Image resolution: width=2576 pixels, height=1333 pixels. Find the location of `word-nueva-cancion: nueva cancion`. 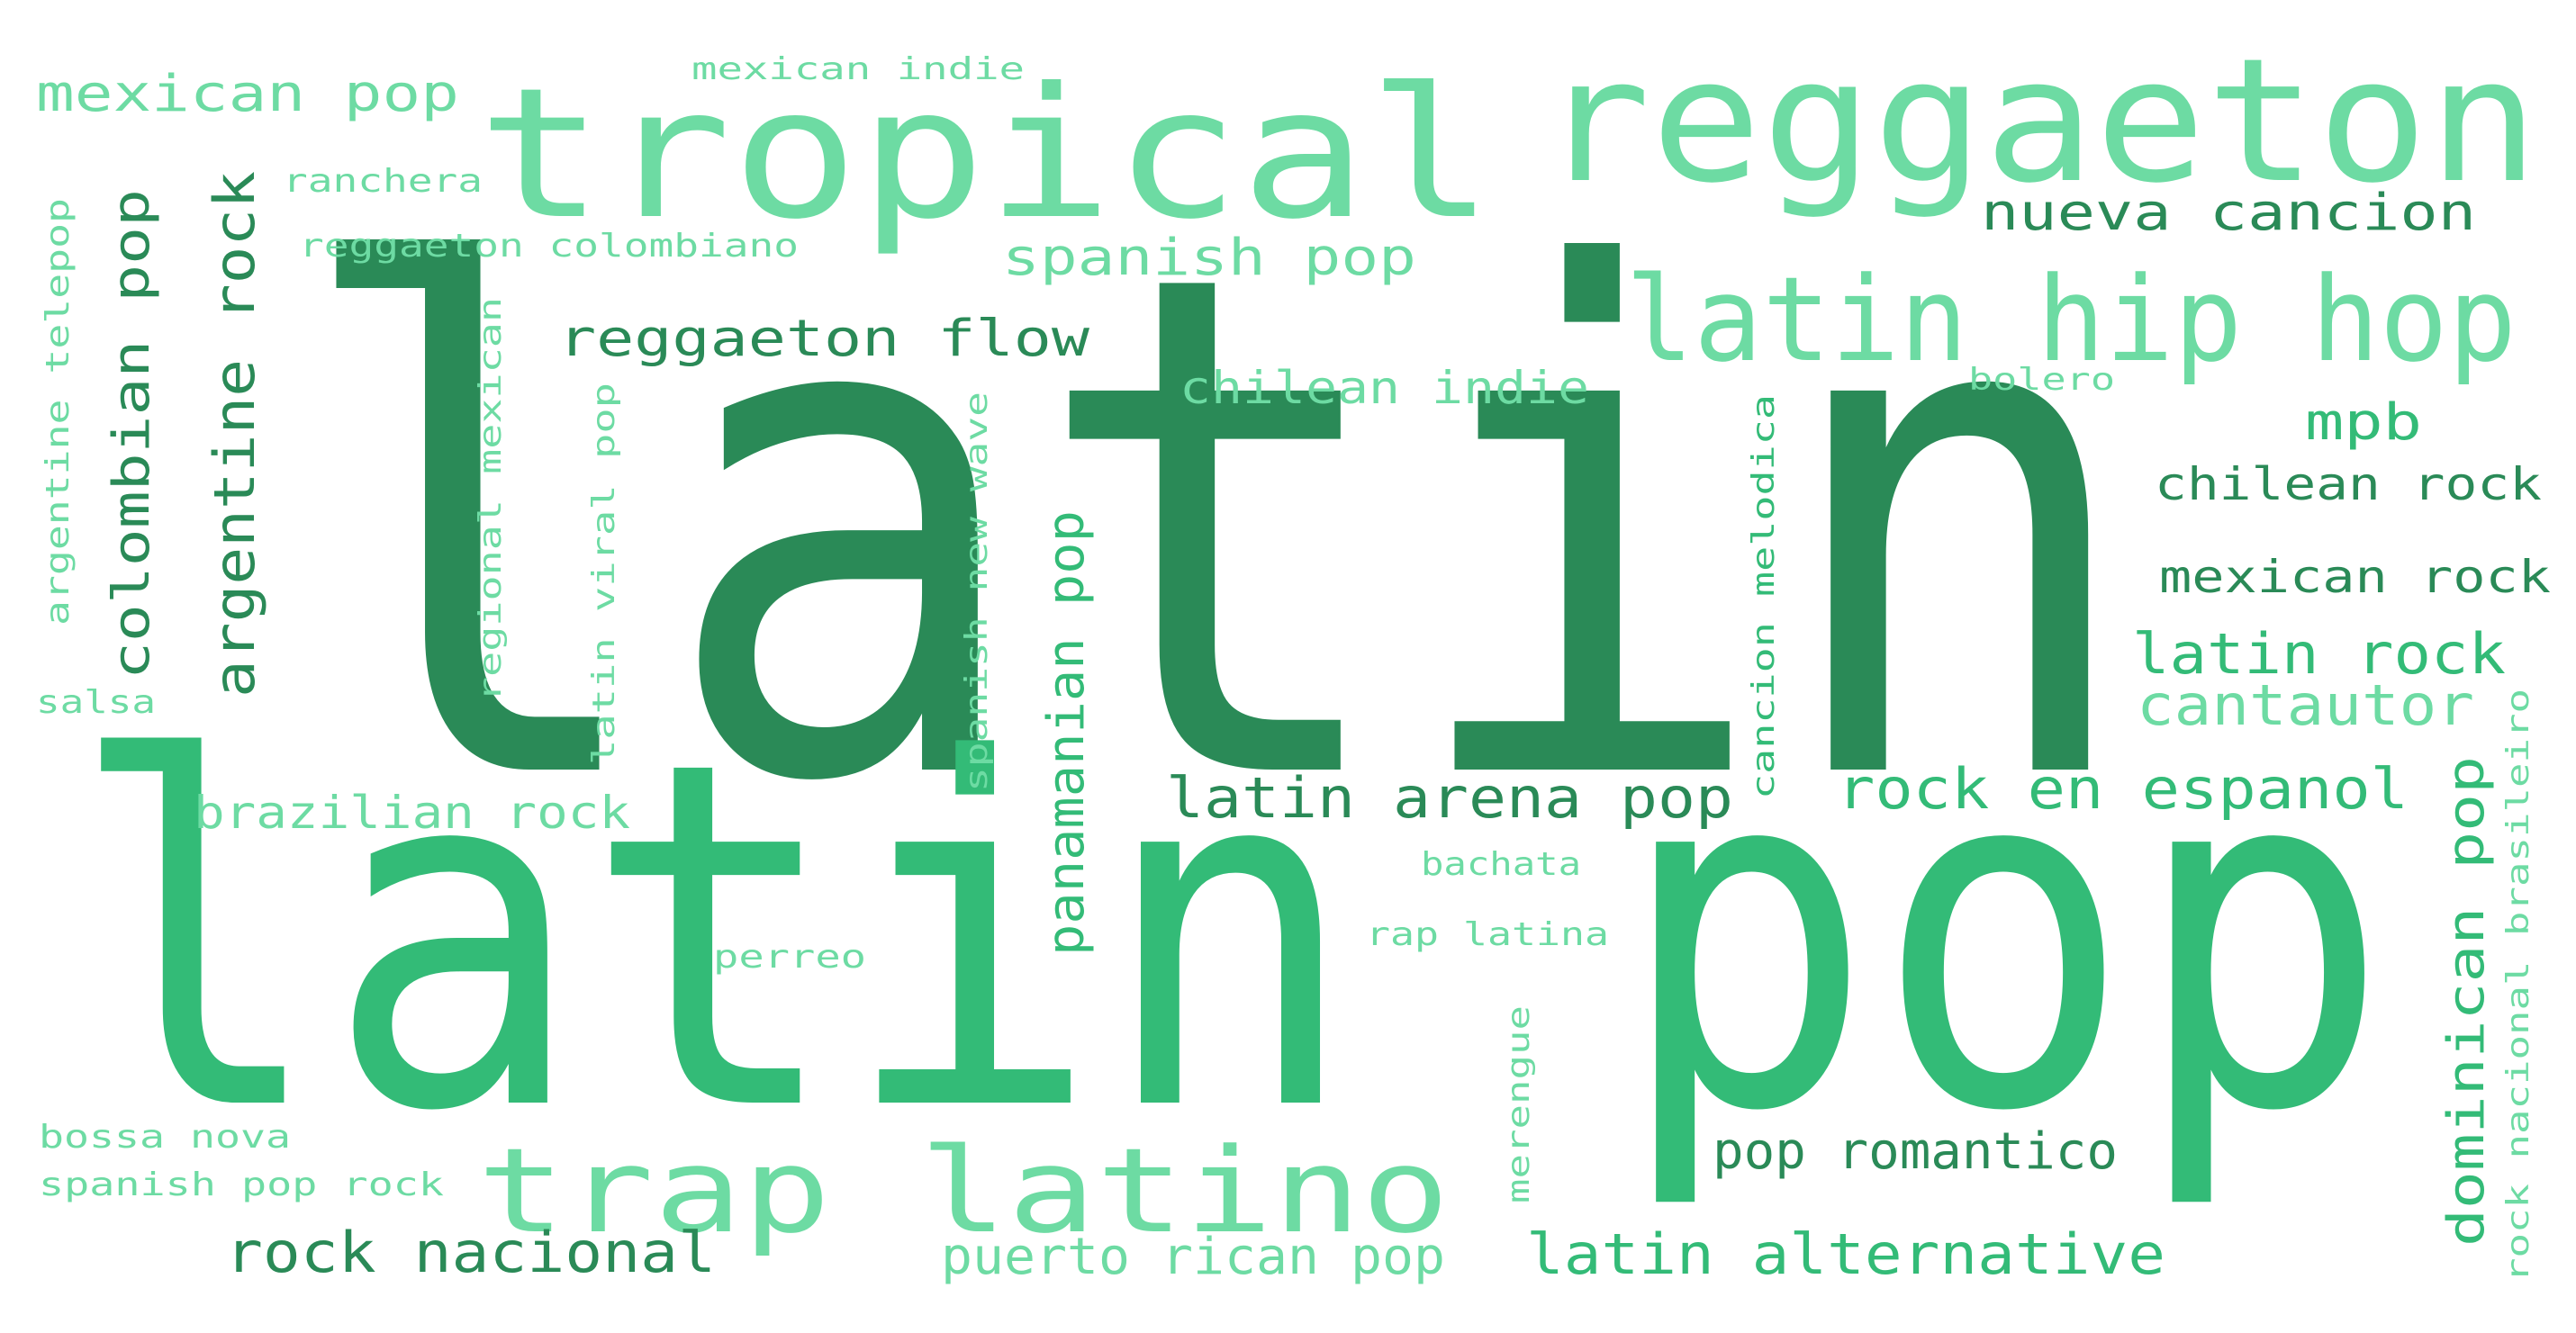

word-nueva-cancion: nueva cancion is located at coordinates (2228, 213).